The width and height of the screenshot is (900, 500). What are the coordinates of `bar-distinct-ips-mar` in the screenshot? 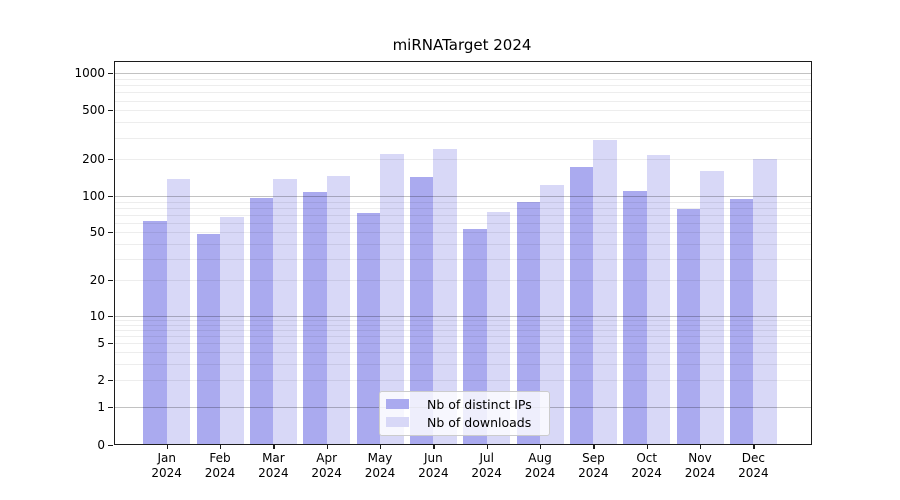 It's located at (261, 321).